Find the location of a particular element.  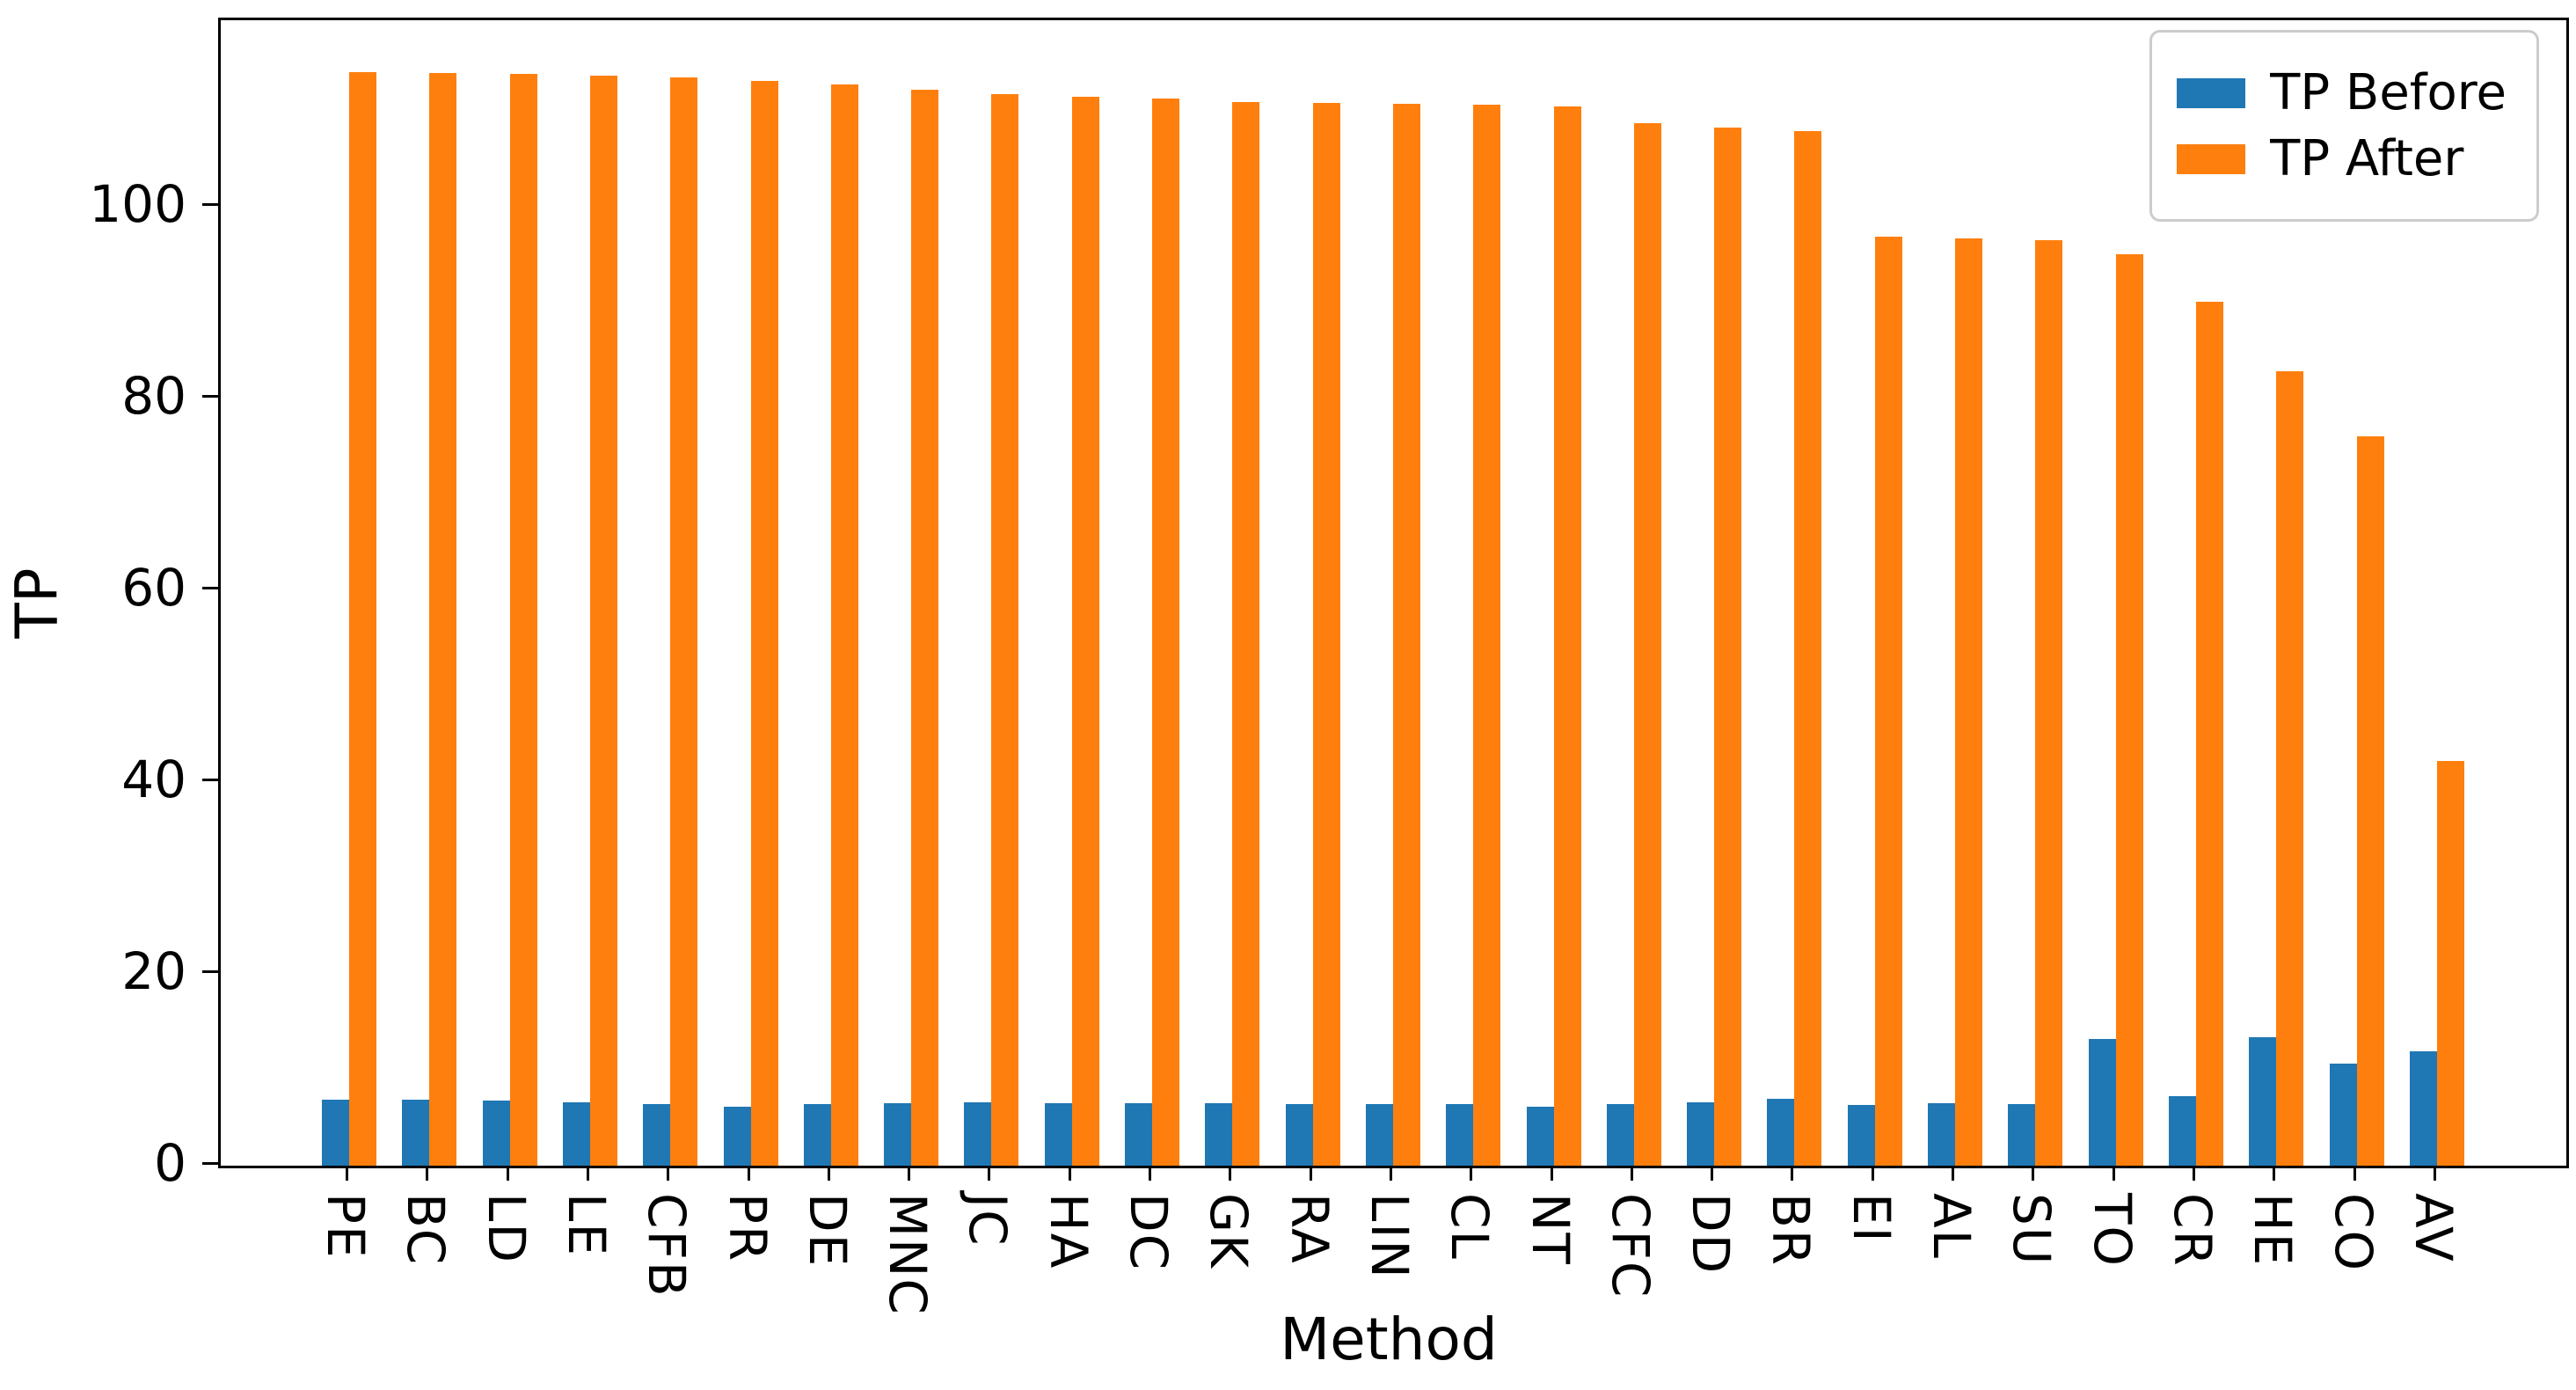

x-tick-label-pr: PR is located at coordinates (747, 1228).